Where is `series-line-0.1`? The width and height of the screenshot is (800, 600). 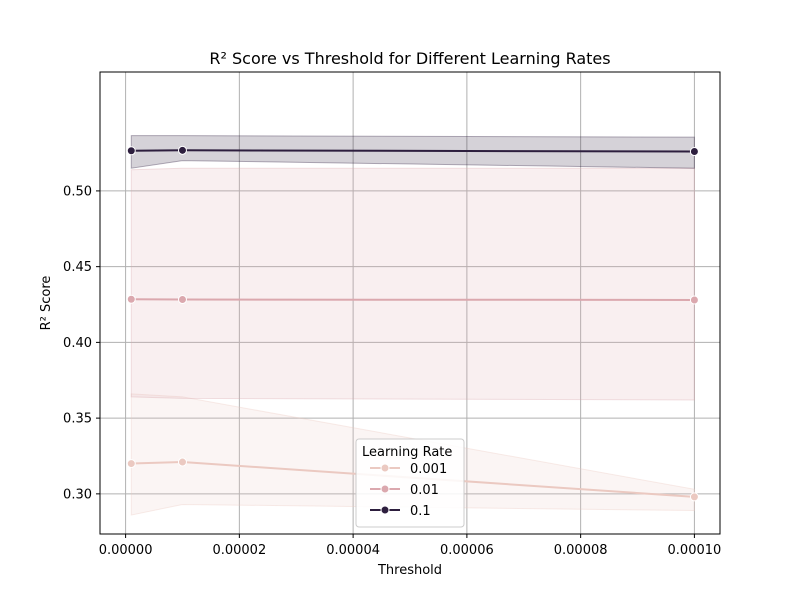
series-line-0.1 is located at coordinates (413, 151).